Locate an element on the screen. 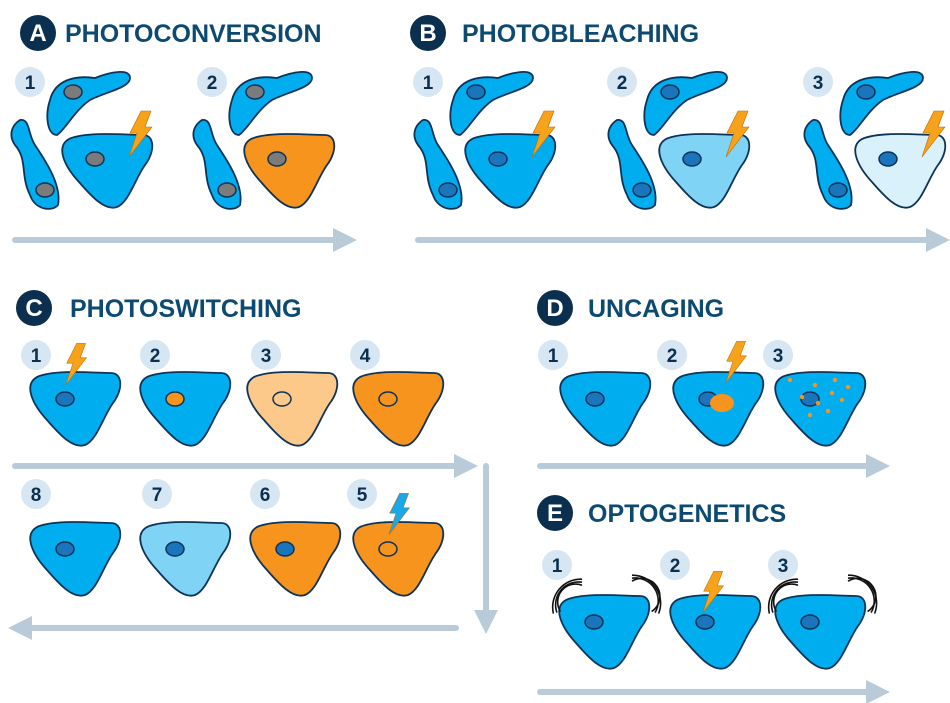  activity-waves-icon is located at coordinates (822, 594).